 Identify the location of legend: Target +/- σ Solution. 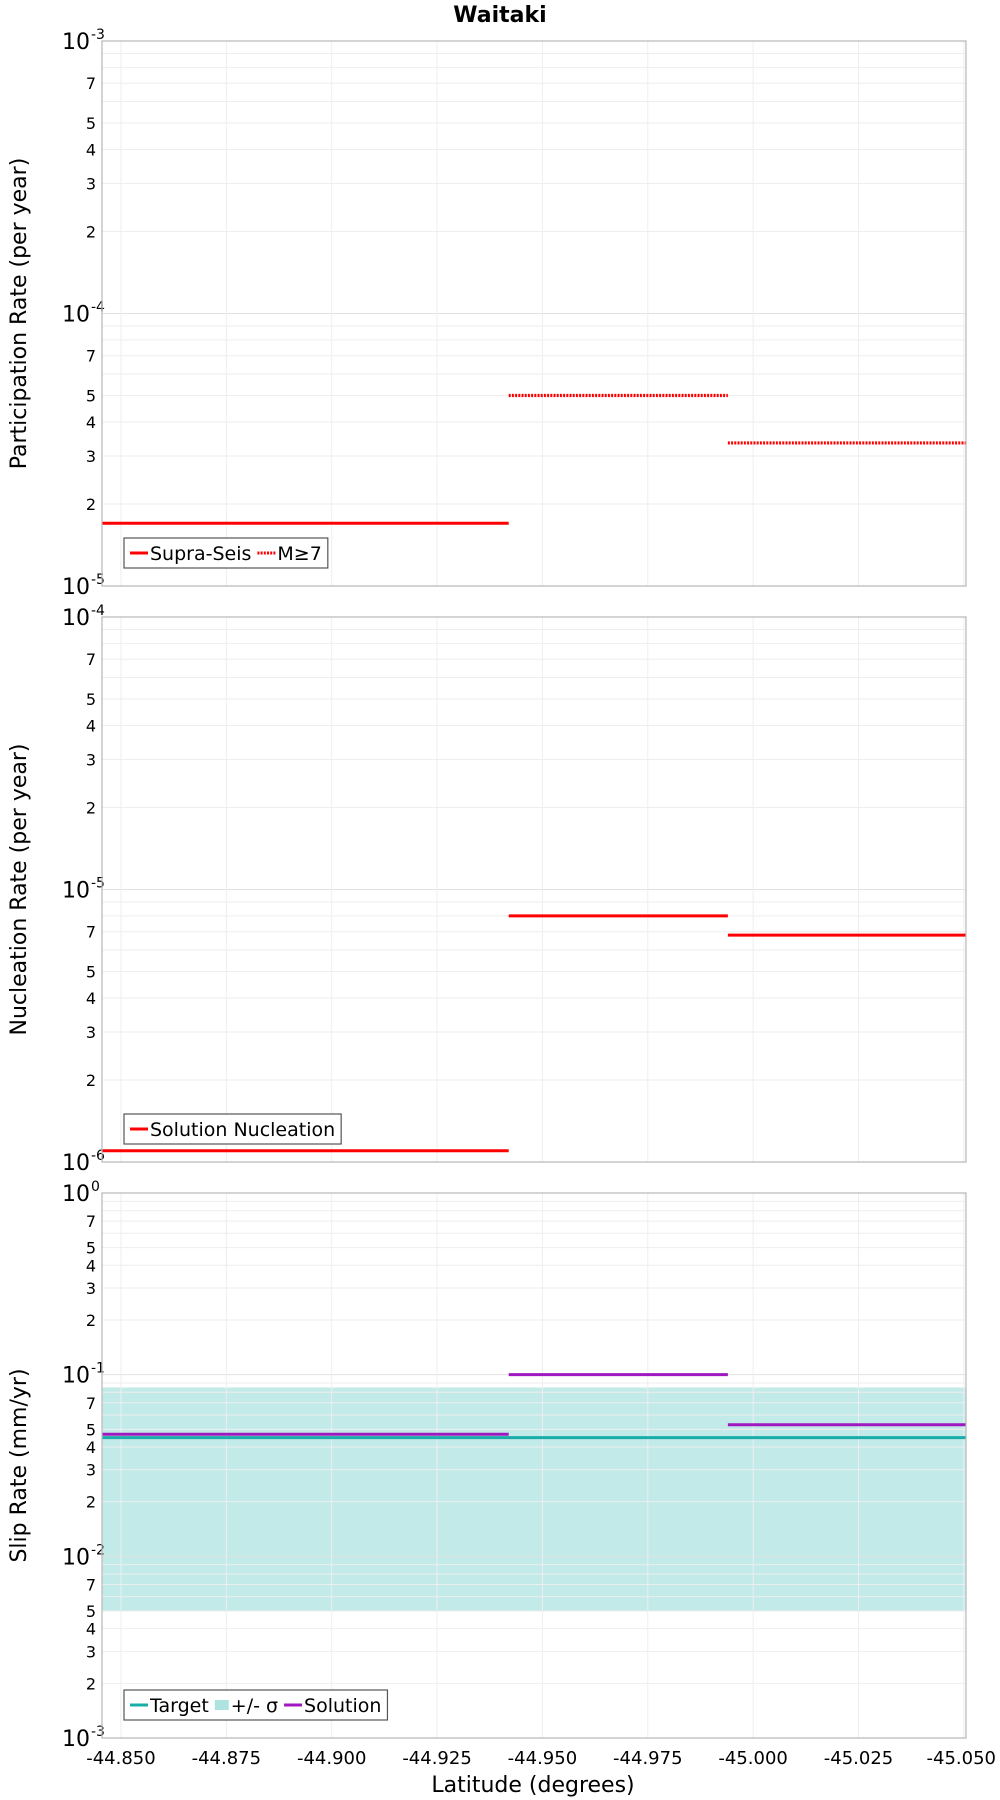
(256, 1705).